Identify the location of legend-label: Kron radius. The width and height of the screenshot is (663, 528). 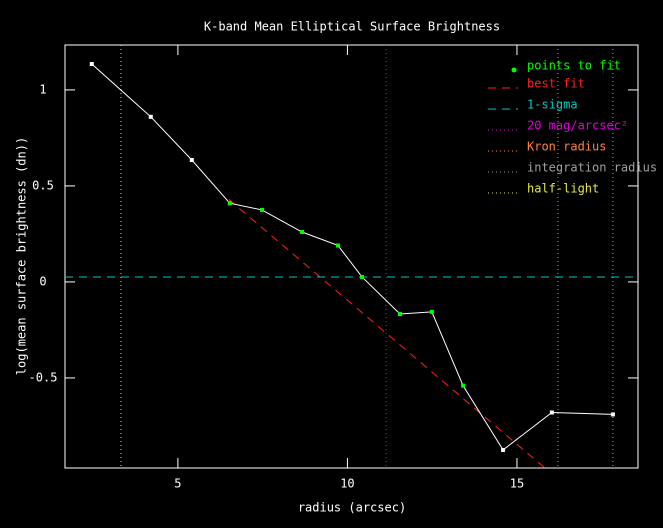
(566, 147).